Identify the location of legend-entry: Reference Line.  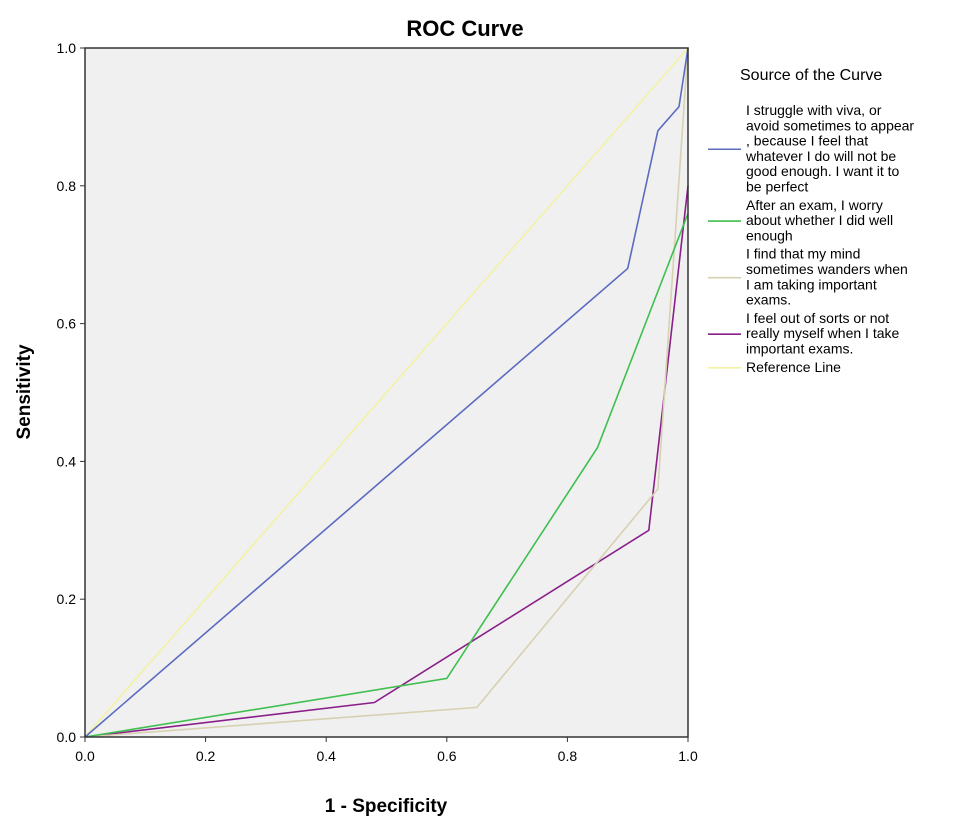
(774, 367).